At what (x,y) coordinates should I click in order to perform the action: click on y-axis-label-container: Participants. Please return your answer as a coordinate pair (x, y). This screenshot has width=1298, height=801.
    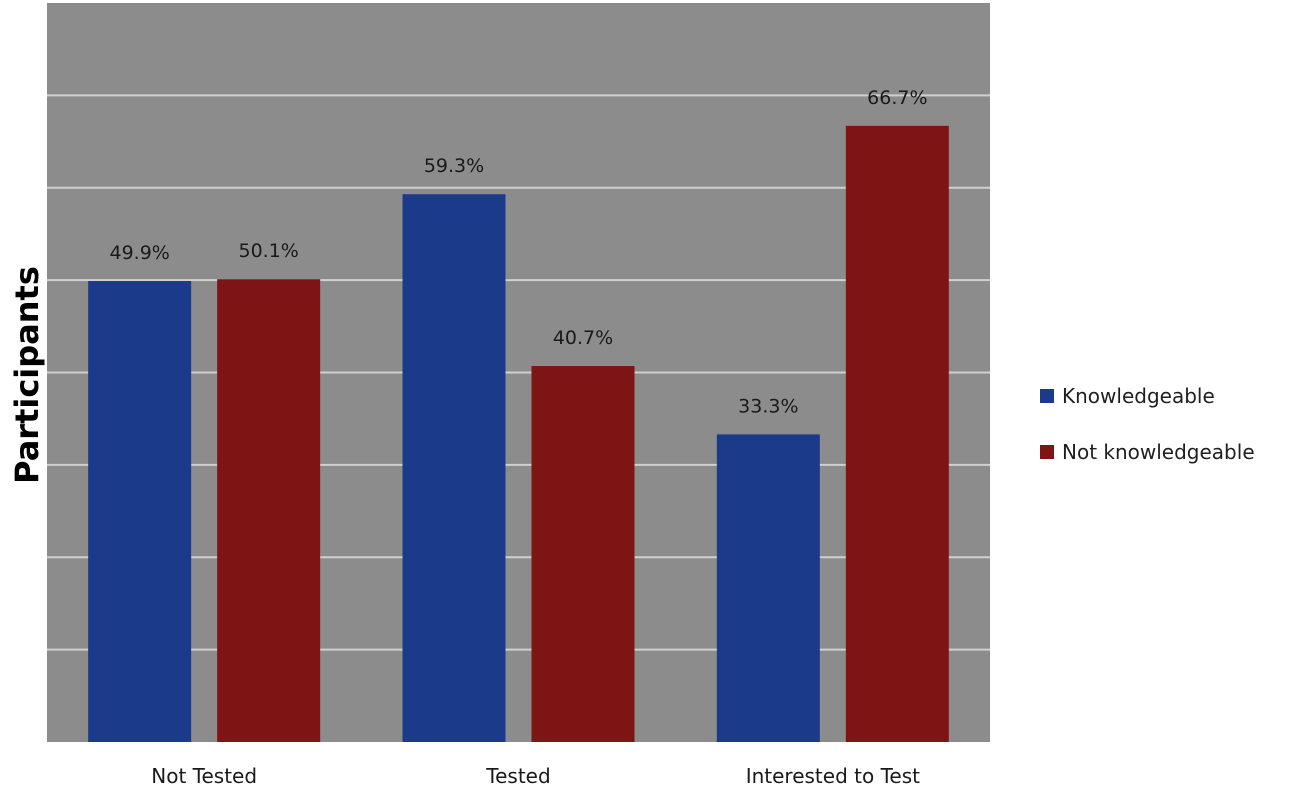
    Looking at the image, I should click on (27, 375).